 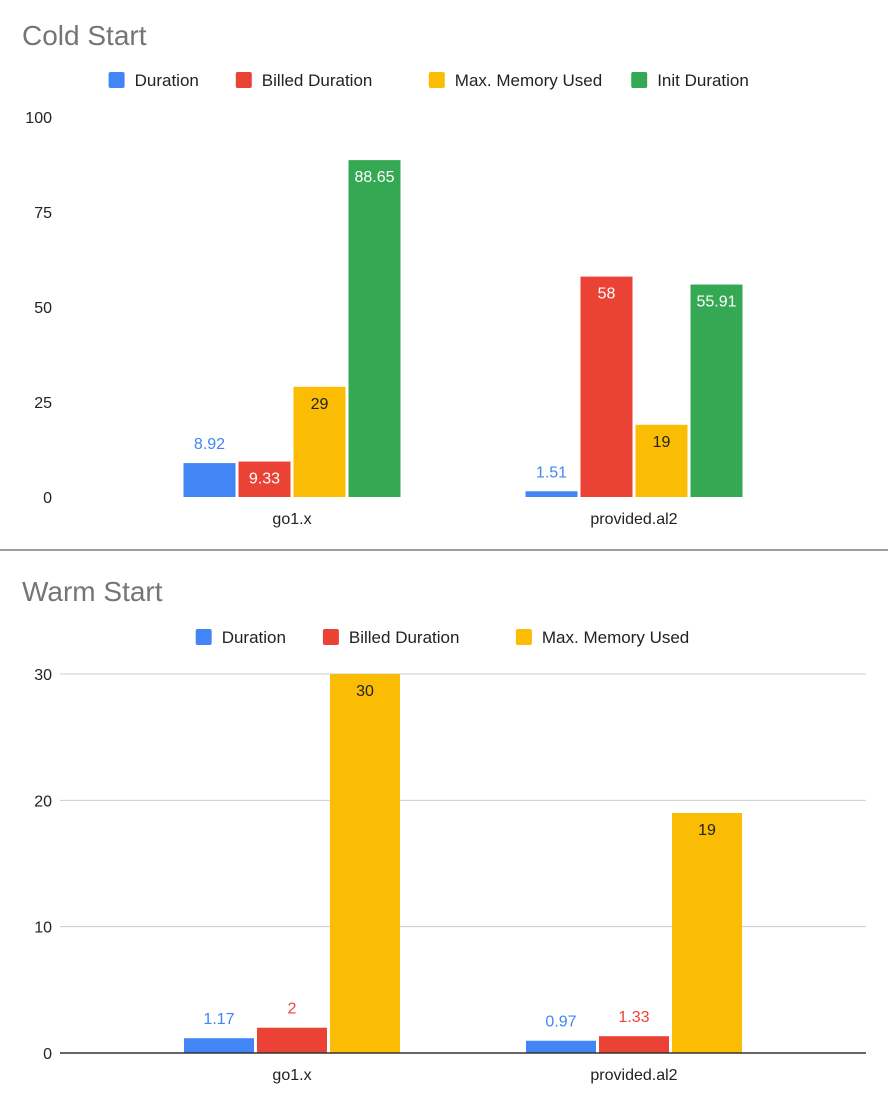 I want to click on data-label: 1.51, so click(x=551, y=472).